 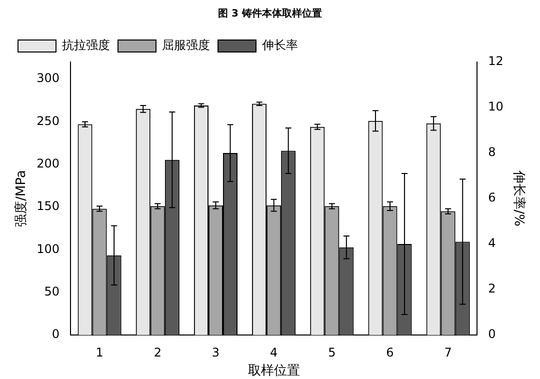 What do you see at coordinates (496, 61) in the screenshot?
I see `y2-tick-label: 12` at bounding box center [496, 61].